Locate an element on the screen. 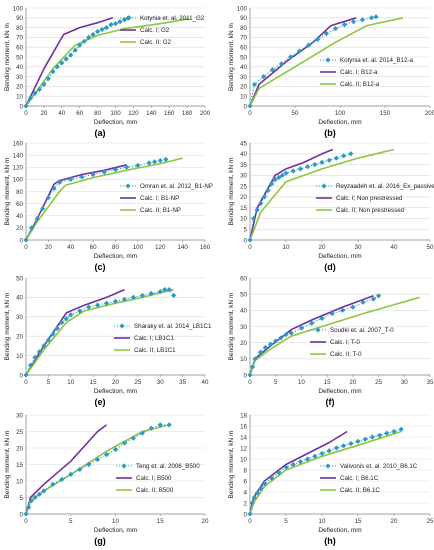  x-tick-label: 160 is located at coordinates (205, 247).